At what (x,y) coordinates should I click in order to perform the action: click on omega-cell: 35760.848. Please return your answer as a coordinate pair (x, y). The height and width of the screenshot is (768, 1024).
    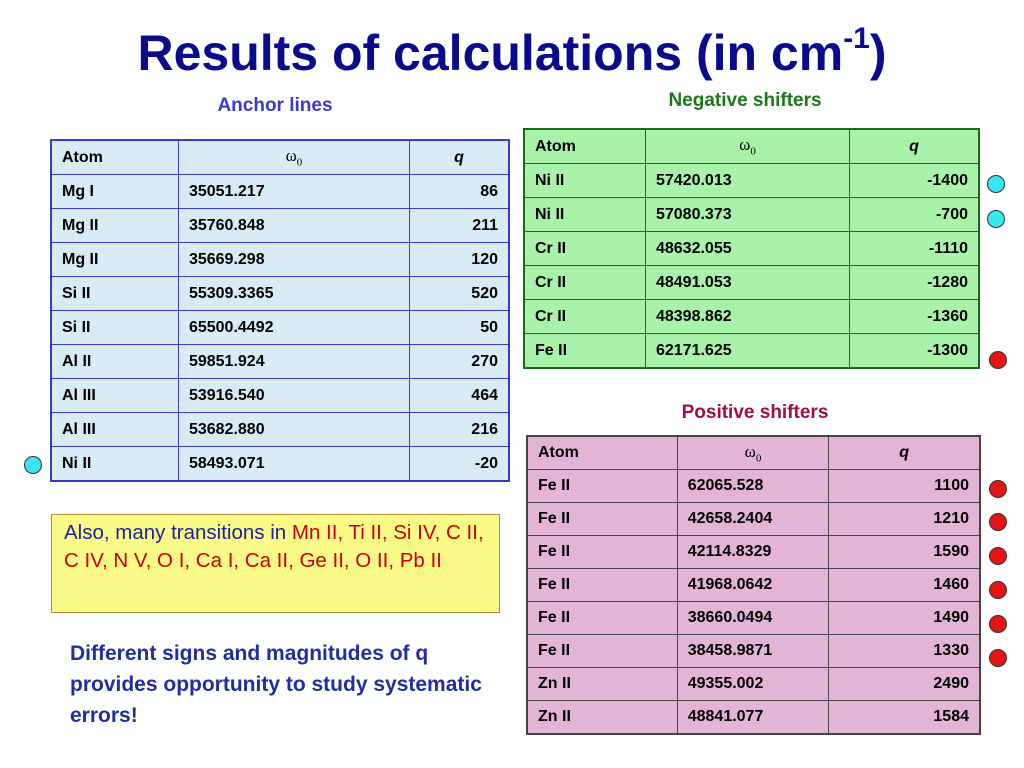
    Looking at the image, I should click on (293, 225).